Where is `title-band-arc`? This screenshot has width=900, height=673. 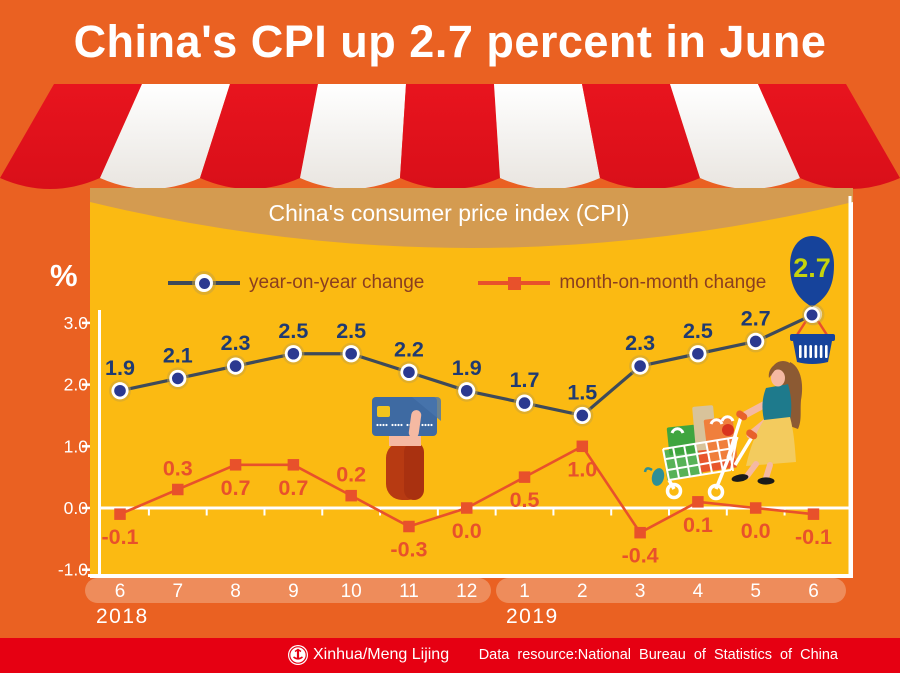 title-band-arc is located at coordinates (471, 218).